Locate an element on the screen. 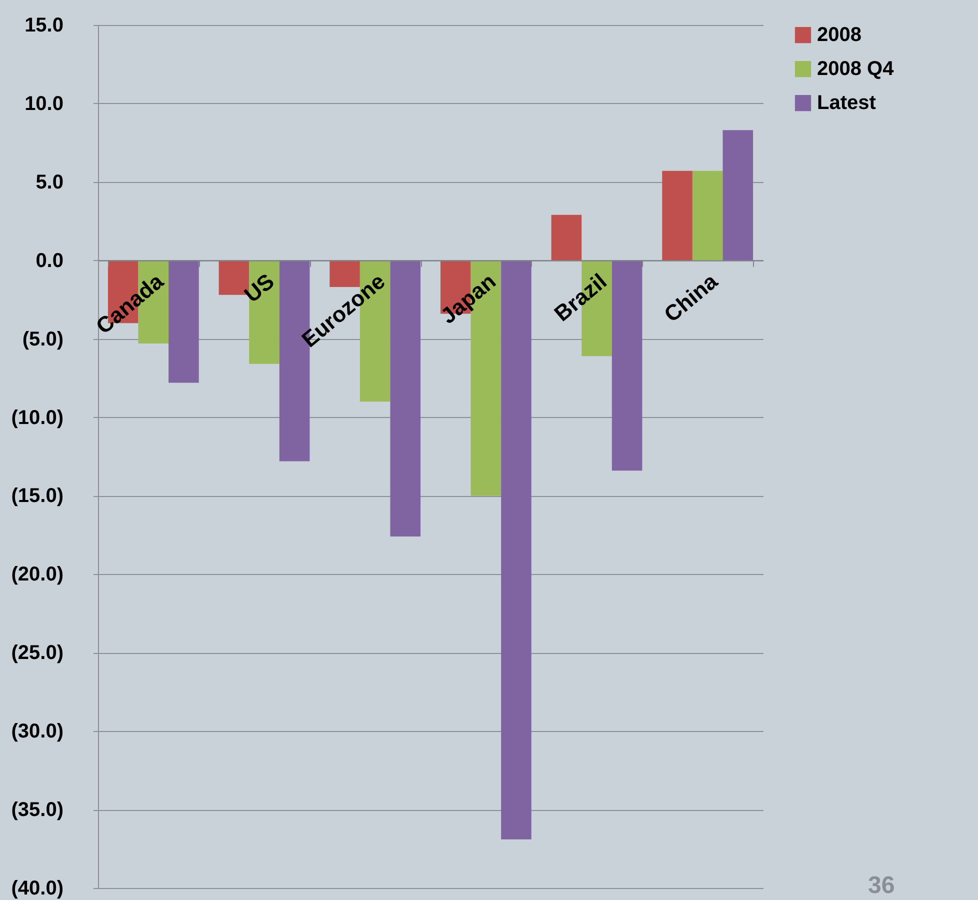  legend-label: 2008 is located at coordinates (839, 35).